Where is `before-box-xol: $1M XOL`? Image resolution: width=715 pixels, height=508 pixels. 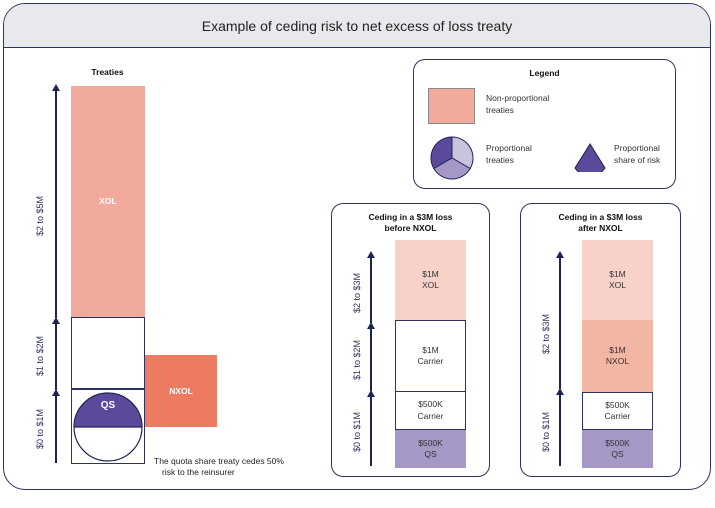
before-box-xol: $1M XOL is located at coordinates (430, 280).